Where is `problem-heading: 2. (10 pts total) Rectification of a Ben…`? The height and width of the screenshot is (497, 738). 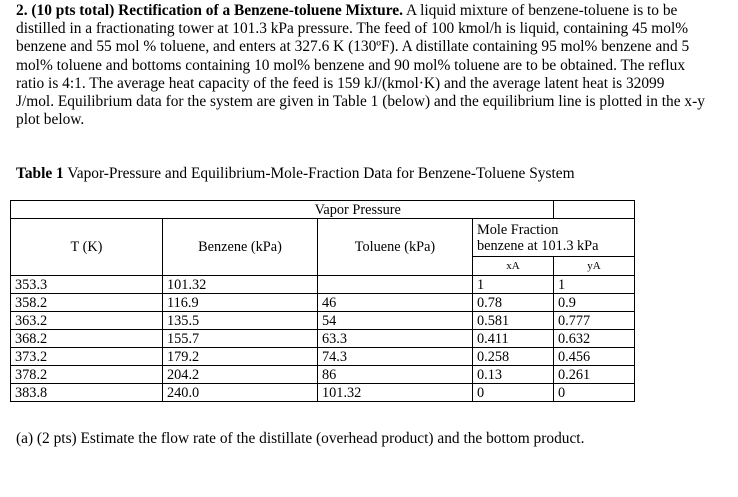 problem-heading: 2. (10 pts total) Rectification of a Ben… is located at coordinates (209, 10).